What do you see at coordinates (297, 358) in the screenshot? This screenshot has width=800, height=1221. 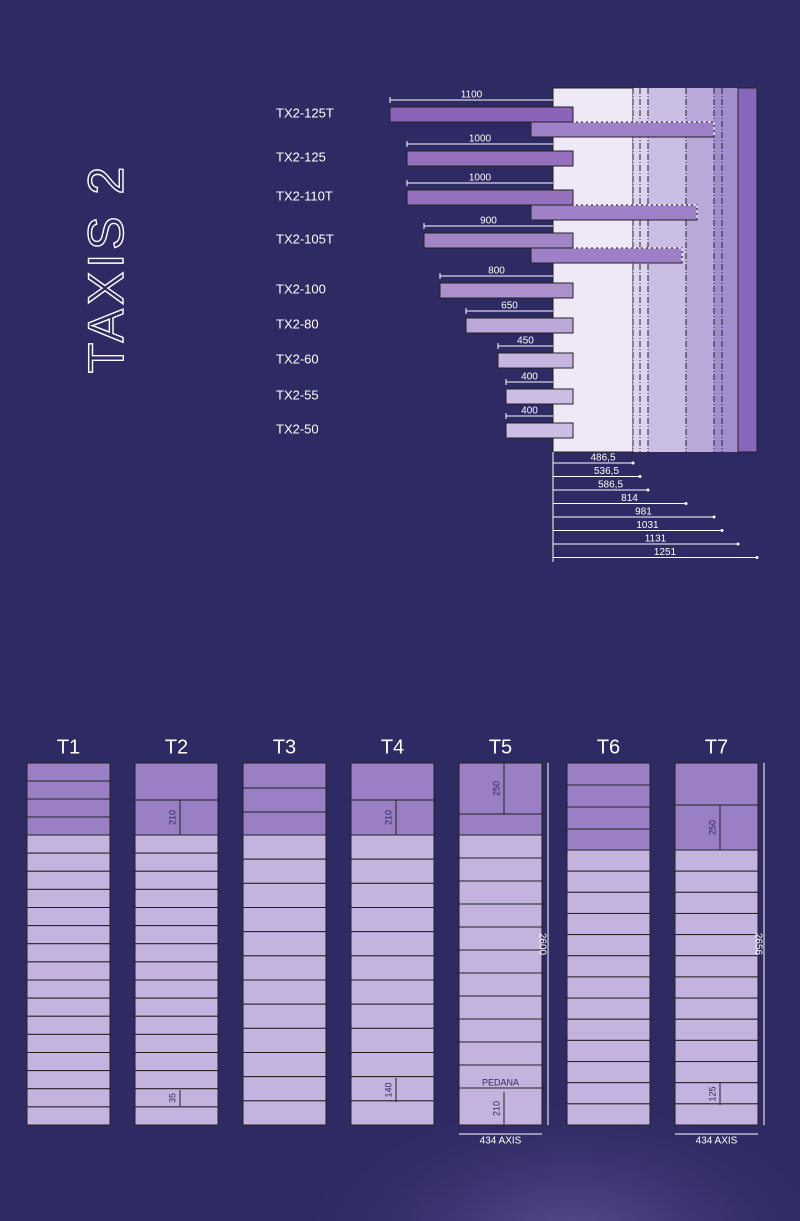 I see `model-label: TX2-60` at bounding box center [297, 358].